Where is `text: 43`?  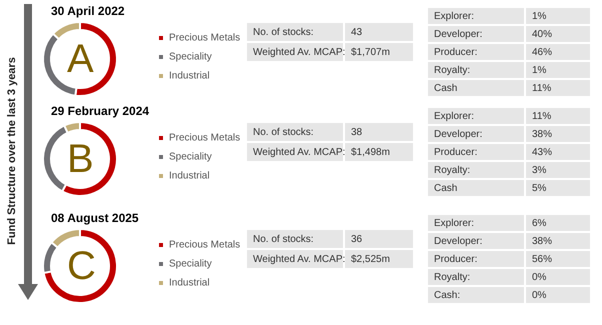 text: 43 is located at coordinates (379, 32).